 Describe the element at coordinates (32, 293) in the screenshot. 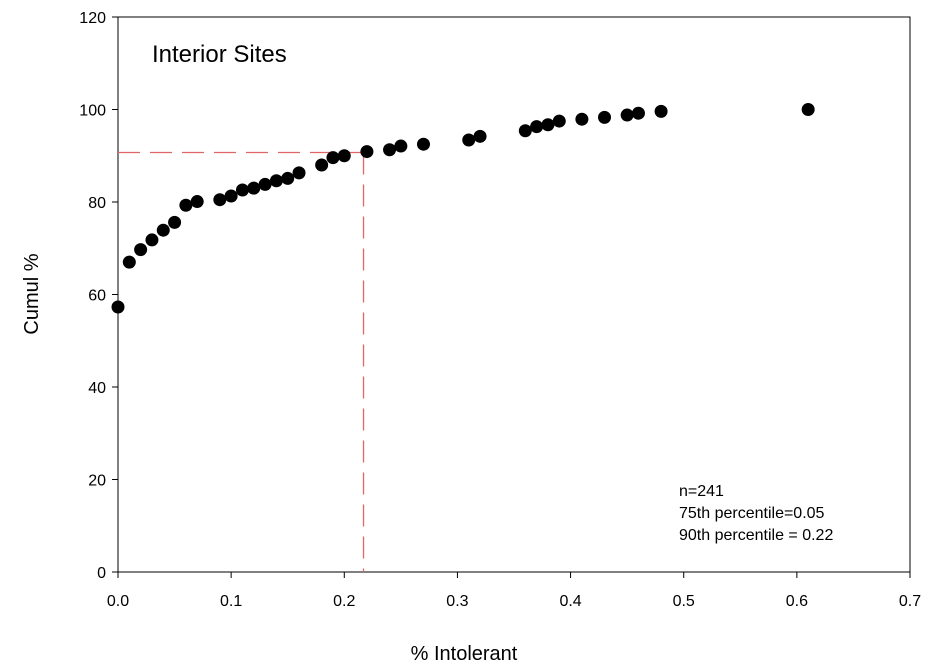

I see `y-axis-label: Cumul %` at that location.